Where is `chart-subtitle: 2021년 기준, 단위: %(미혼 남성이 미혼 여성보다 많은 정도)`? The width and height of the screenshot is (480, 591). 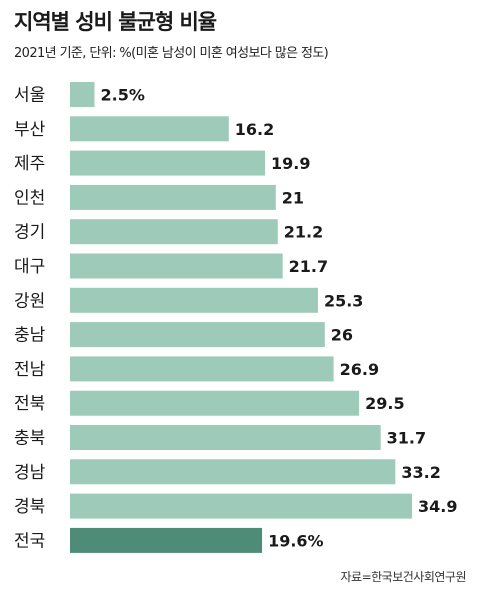
chart-subtitle: 2021년 기준, 단위: %(미혼 남성이 미혼 여성보다 많은 정도) is located at coordinates (171, 53).